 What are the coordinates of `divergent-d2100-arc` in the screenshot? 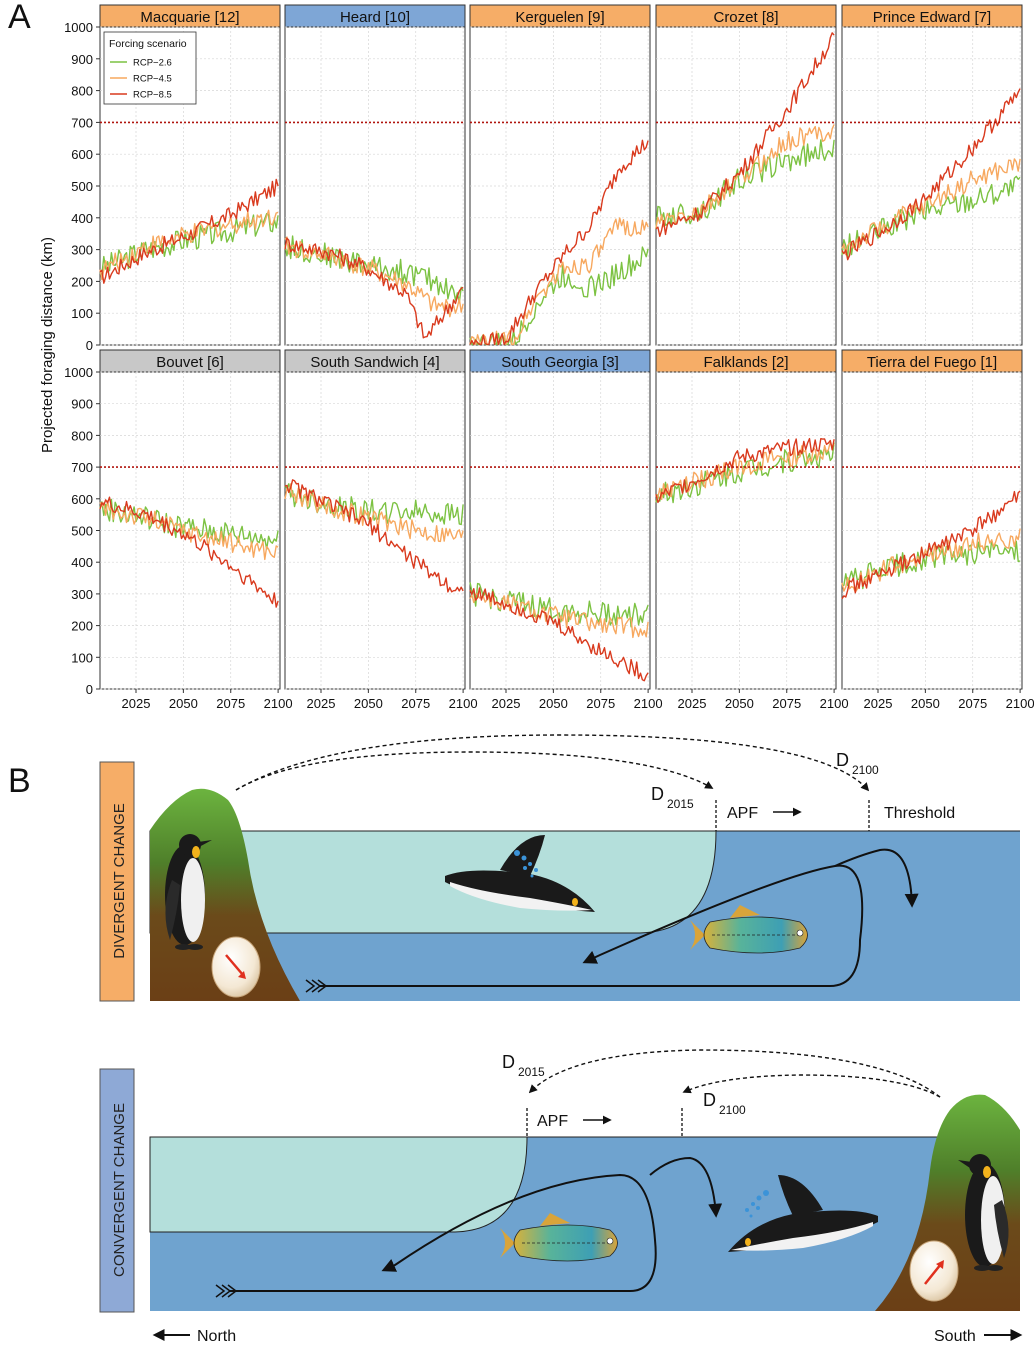 It's located at (552, 763).